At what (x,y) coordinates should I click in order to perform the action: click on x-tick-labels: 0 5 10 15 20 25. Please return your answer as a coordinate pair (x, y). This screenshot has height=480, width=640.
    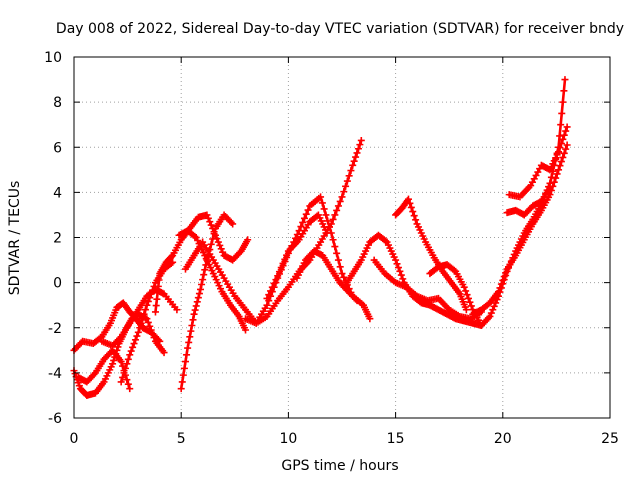
    Looking at the image, I should click on (344, 439).